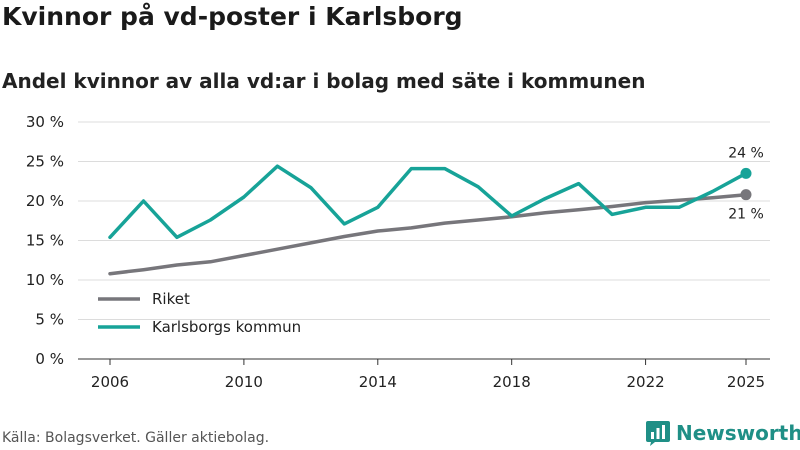  What do you see at coordinates (378, 382) in the screenshot?
I see `x-tick-label: 2014` at bounding box center [378, 382].